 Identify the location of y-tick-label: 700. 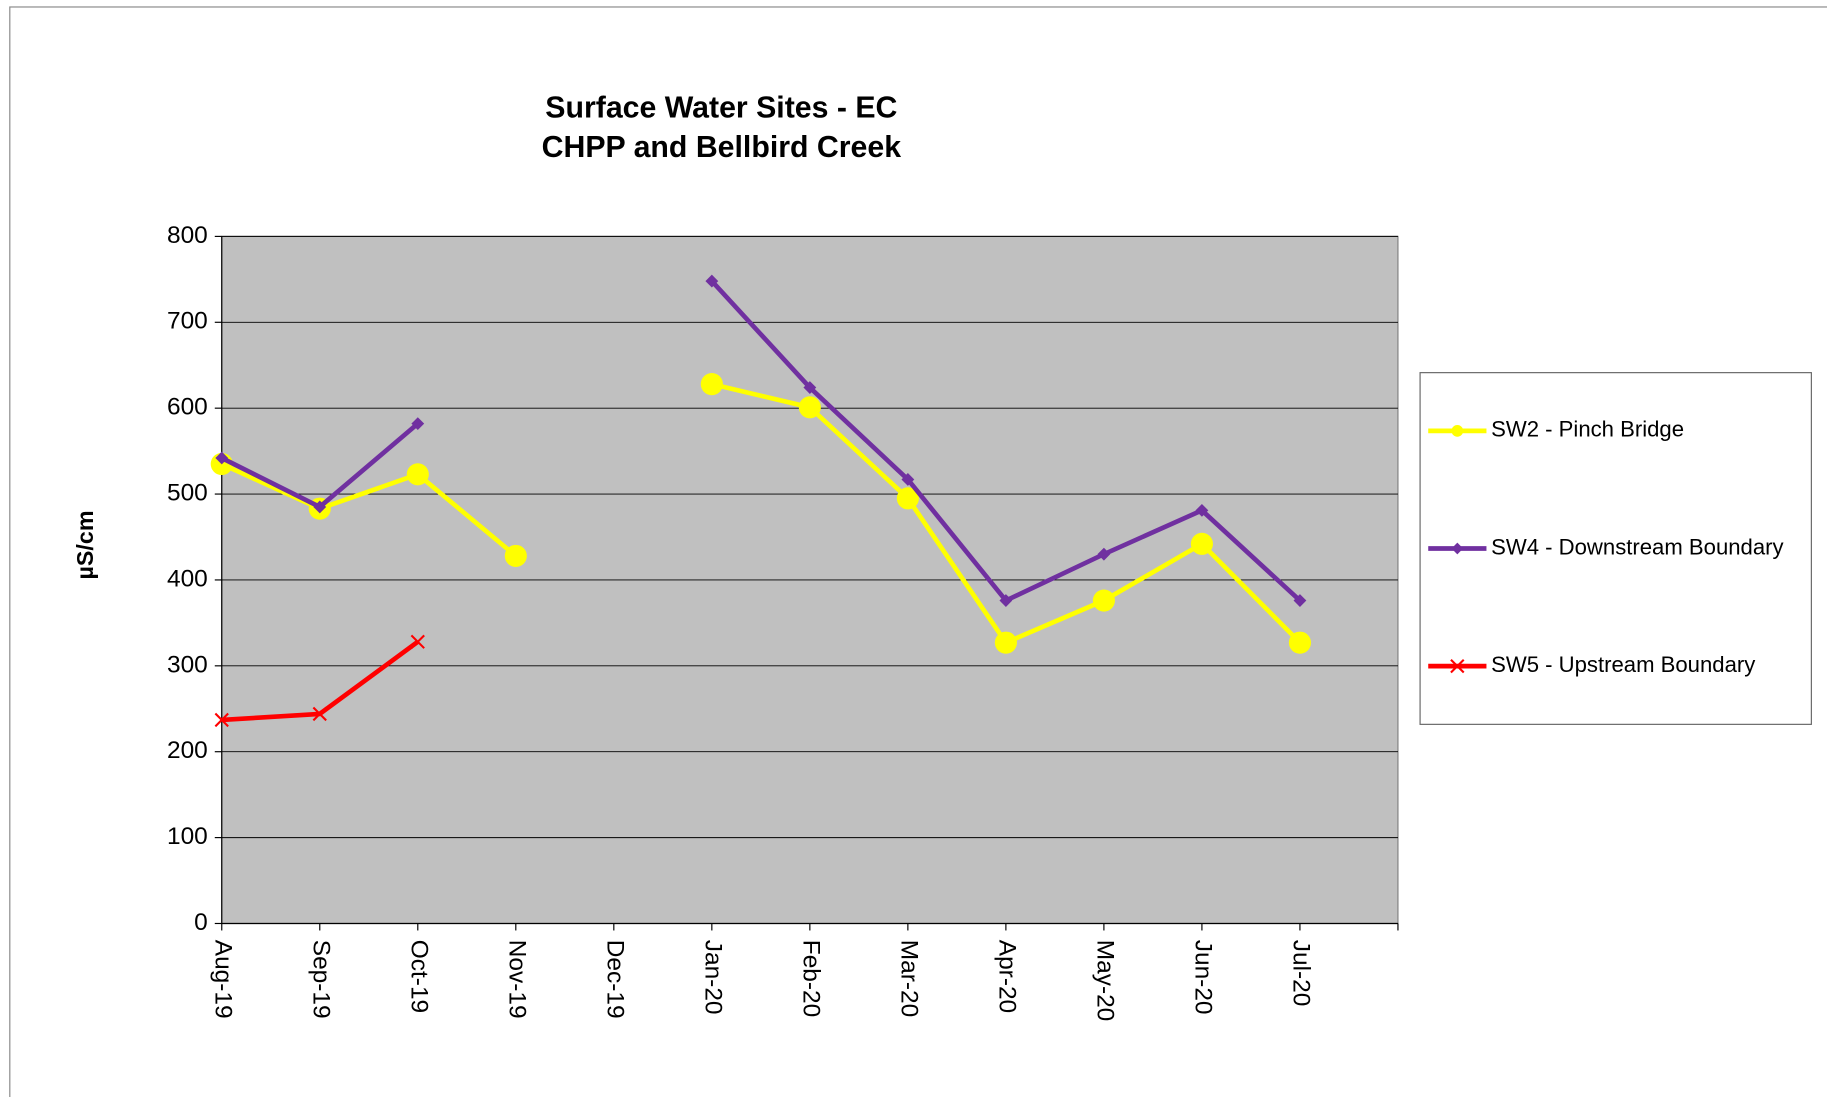
(187, 321).